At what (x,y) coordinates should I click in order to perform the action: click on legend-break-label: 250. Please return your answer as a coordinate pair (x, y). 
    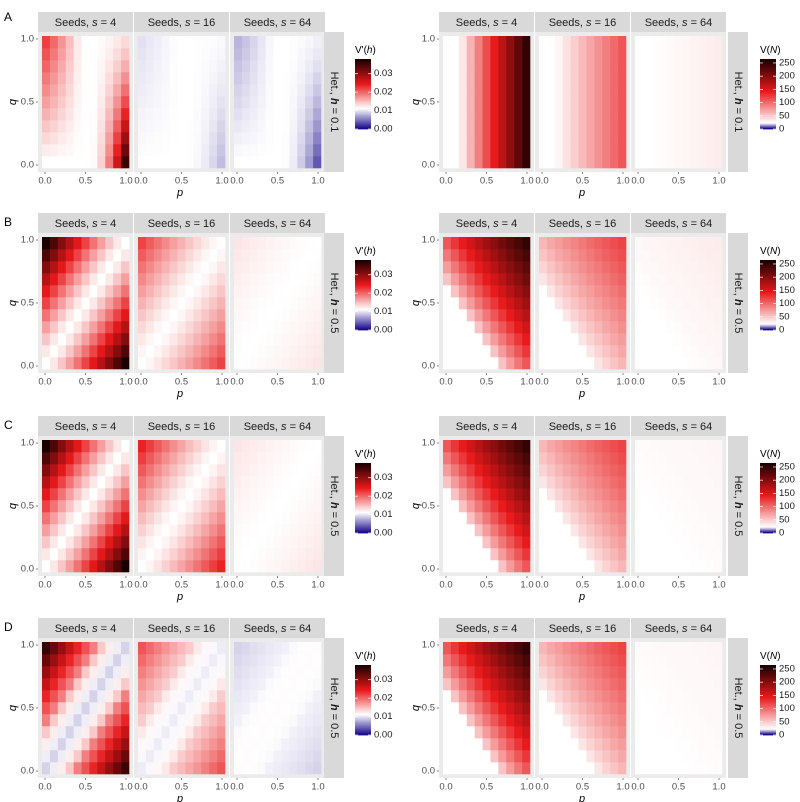
    Looking at the image, I should click on (787, 668).